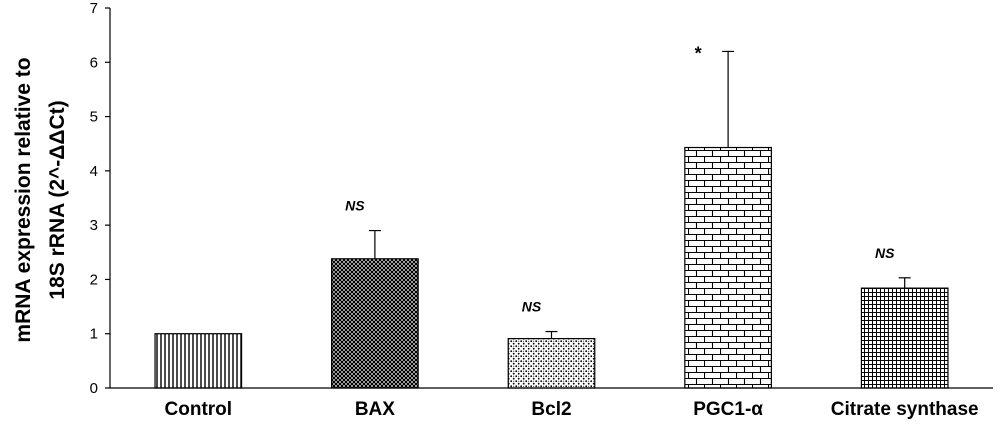 This screenshot has height=426, width=1000. What do you see at coordinates (23, 199) in the screenshot?
I see `y-axis-title-line1: mRNA expression relative to` at bounding box center [23, 199].